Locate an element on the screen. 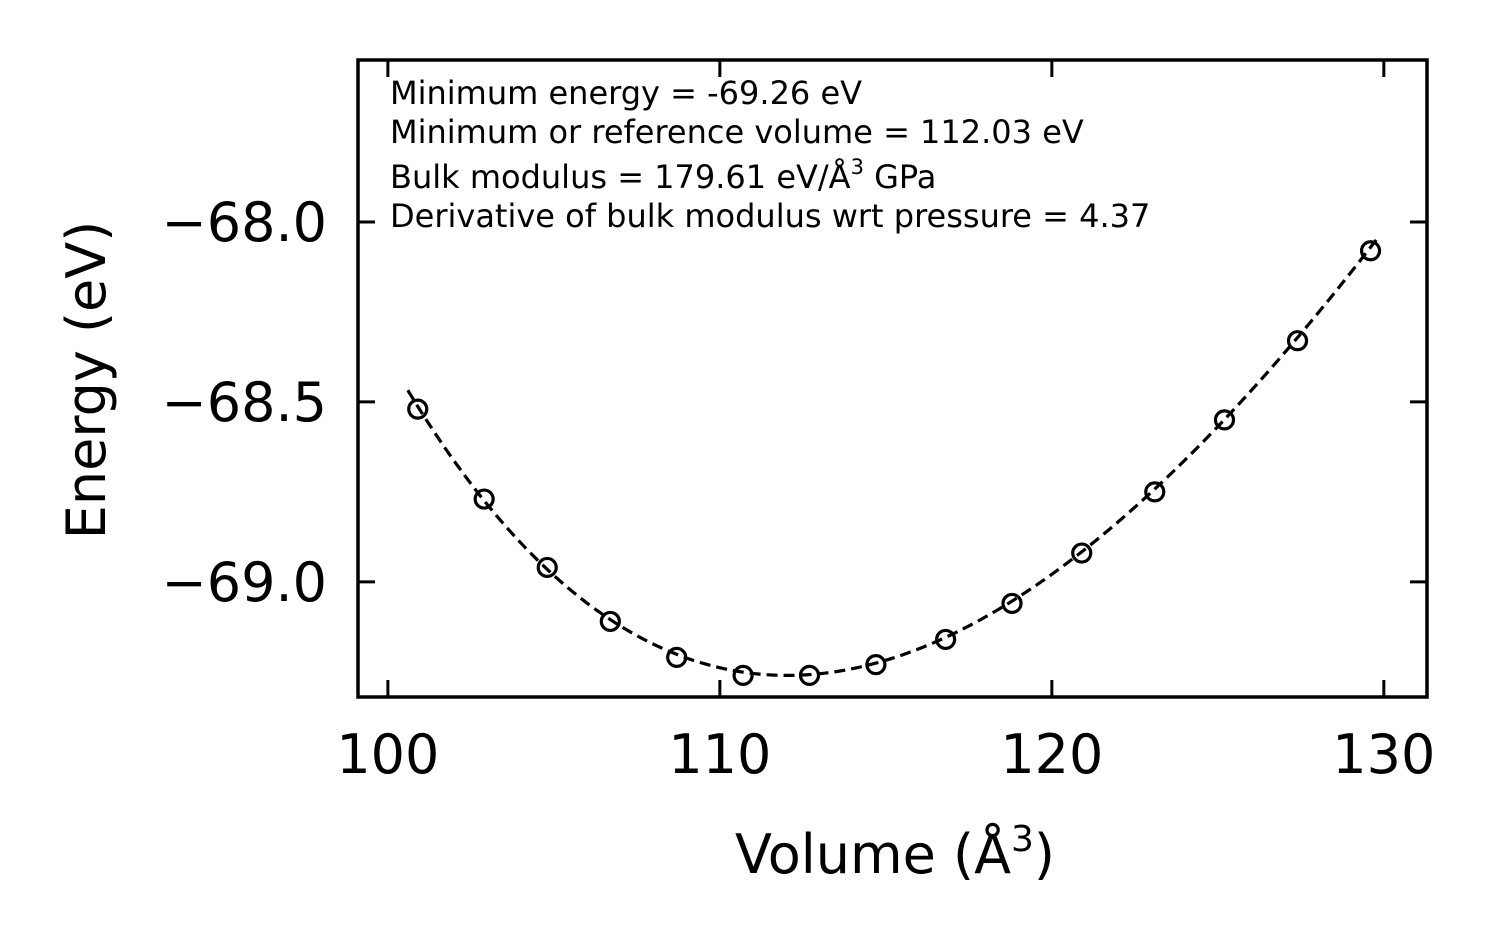  annotation-min-energy: Minimum energy = -69.26 eV is located at coordinates (626, 93).